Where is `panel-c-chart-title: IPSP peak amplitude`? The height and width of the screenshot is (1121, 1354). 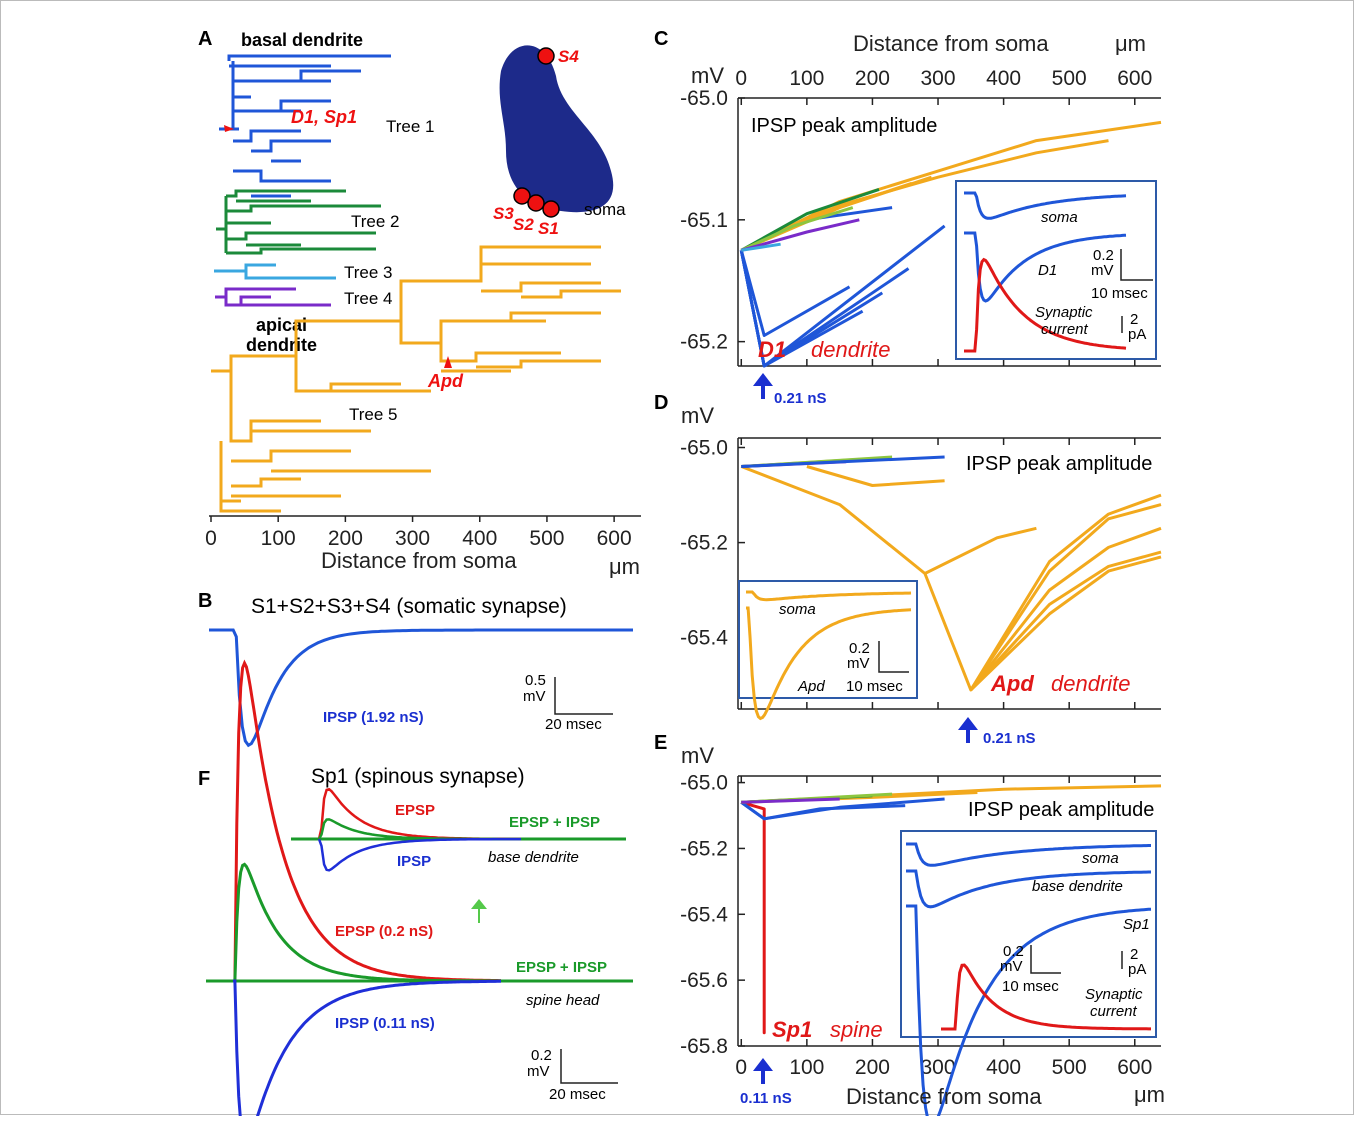
panel-c-chart-title: IPSP peak amplitude is located at coordinates (844, 126).